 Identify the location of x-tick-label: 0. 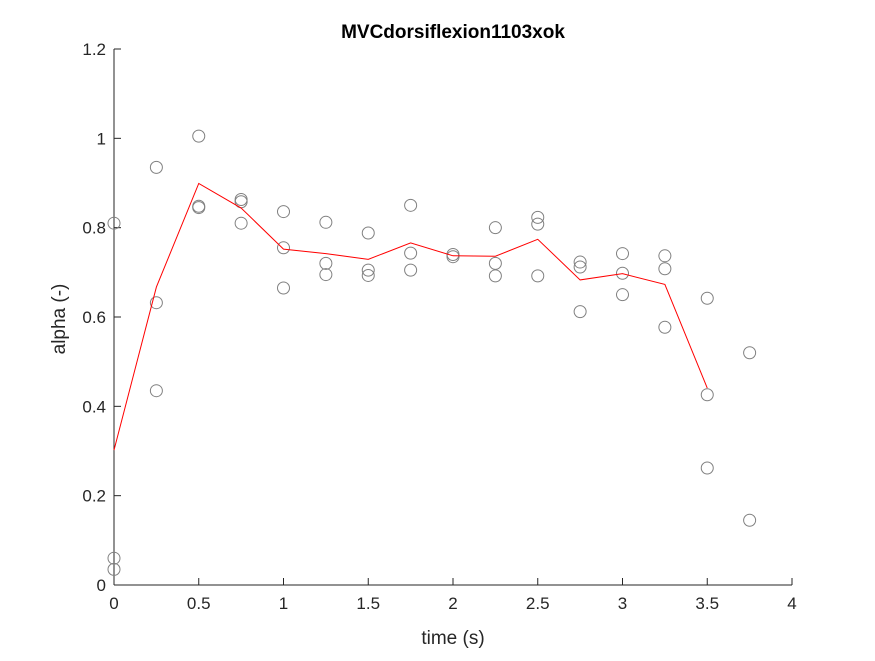
(113, 603).